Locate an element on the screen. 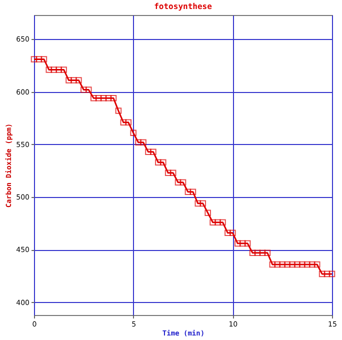 Image resolution: width=342 pixels, height=340 pixels. chart-title: fotosynthese is located at coordinates (183, 6).